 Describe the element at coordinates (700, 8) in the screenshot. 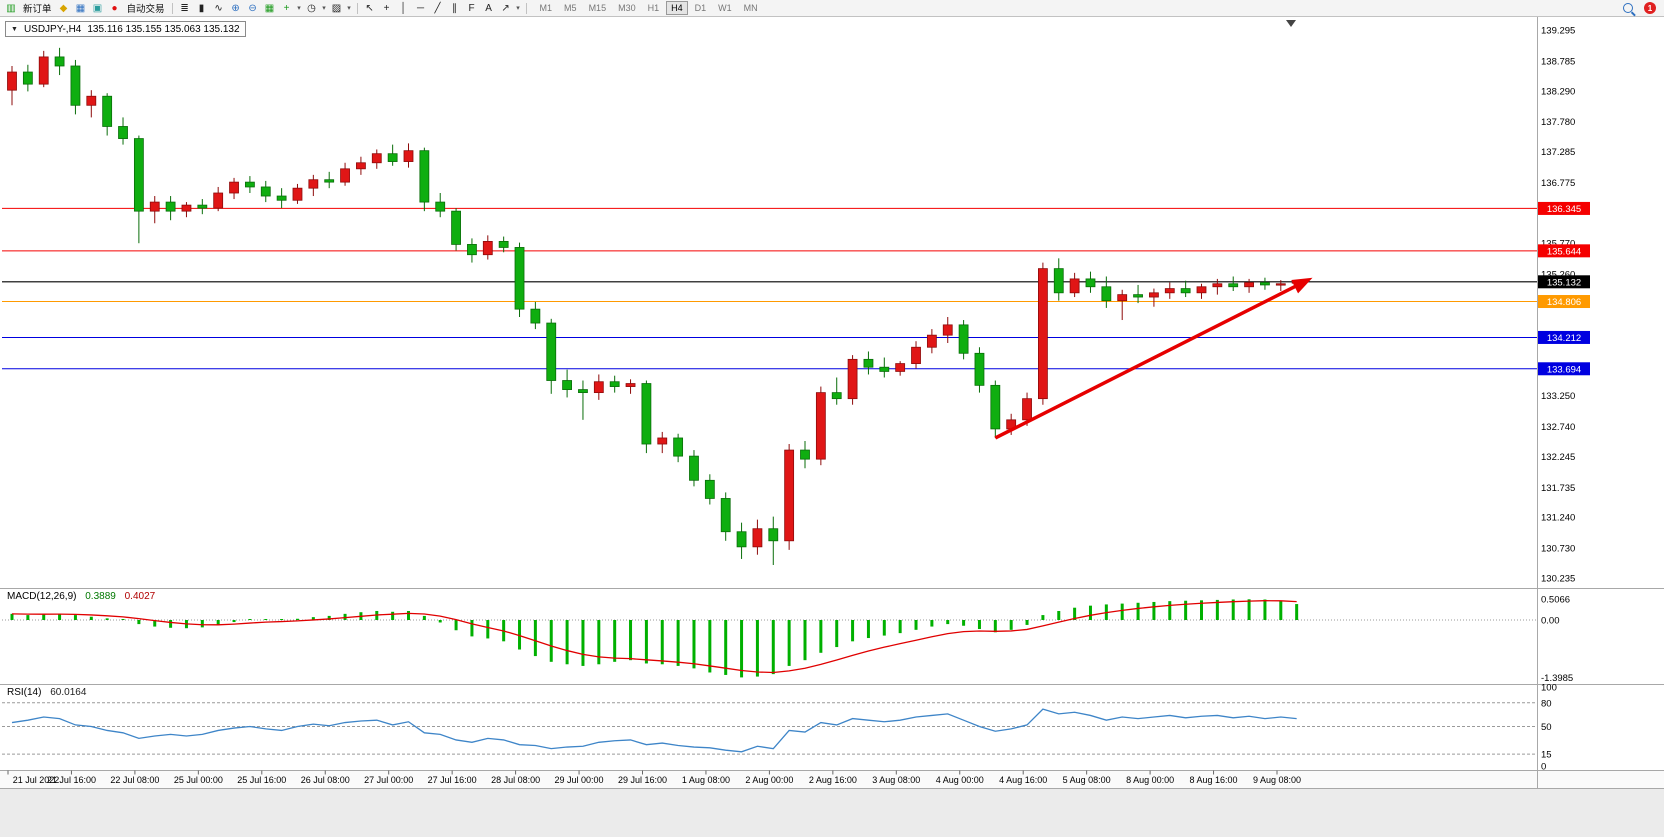

I see `timeframe-button-d1: D1` at that location.